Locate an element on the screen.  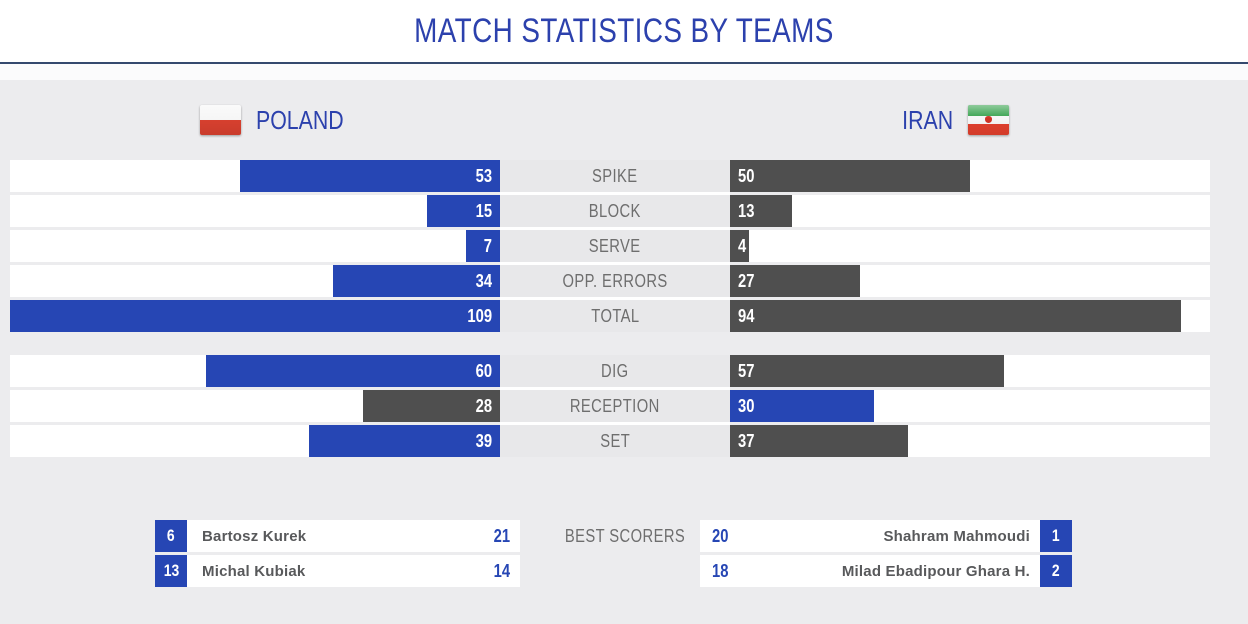
stat-label: OPP. ERRORS is located at coordinates (615, 281).